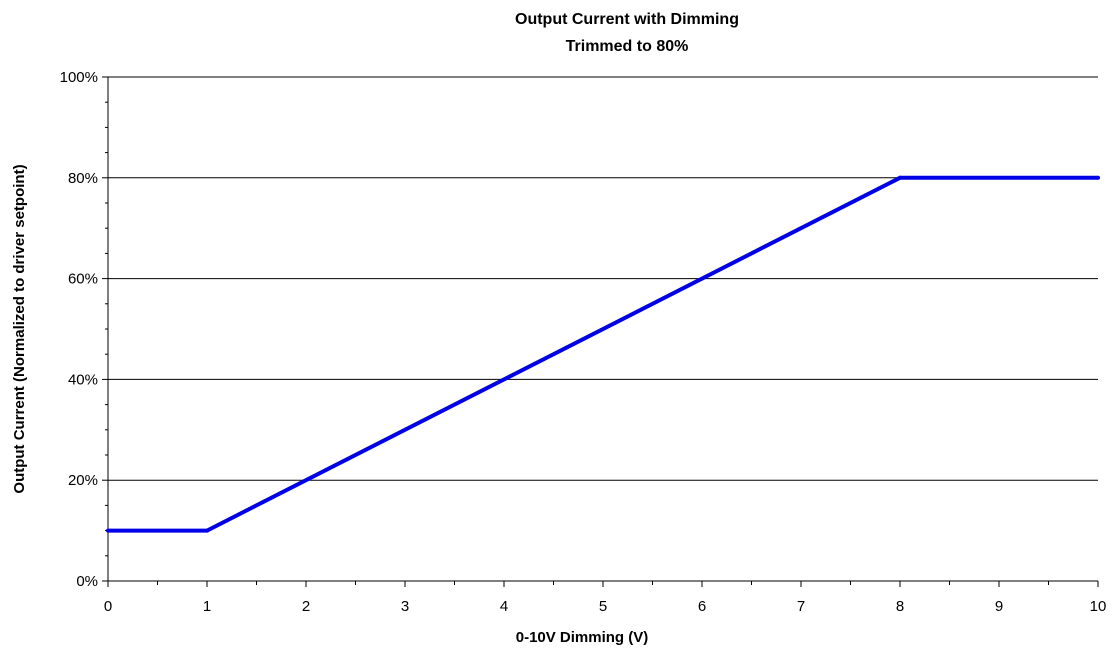 This screenshot has width=1113, height=659. Describe the element at coordinates (83, 379) in the screenshot. I see `y-tick-label-40: 40%` at that location.